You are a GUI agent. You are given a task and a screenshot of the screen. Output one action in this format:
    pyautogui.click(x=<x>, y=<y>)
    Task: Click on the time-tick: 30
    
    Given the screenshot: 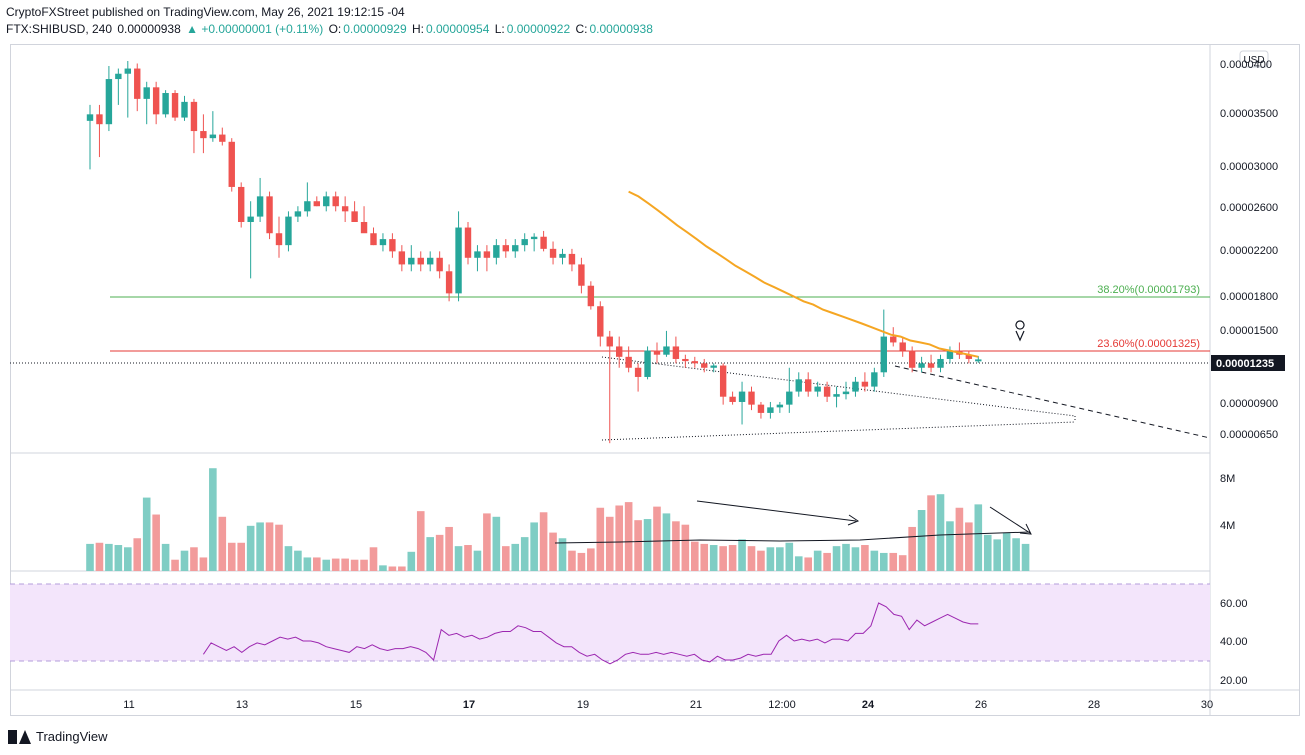 What is the action you would take?
    pyautogui.click(x=1207, y=705)
    